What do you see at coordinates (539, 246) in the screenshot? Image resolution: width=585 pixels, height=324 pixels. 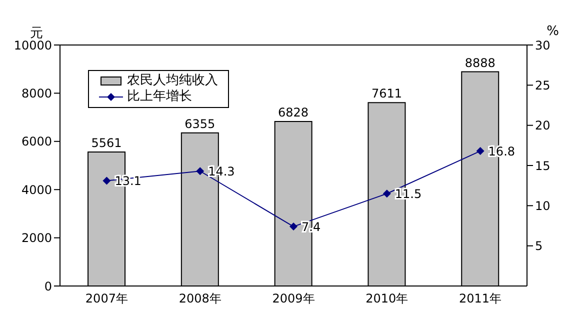 I see `y2-tick-label: 5` at bounding box center [539, 246].